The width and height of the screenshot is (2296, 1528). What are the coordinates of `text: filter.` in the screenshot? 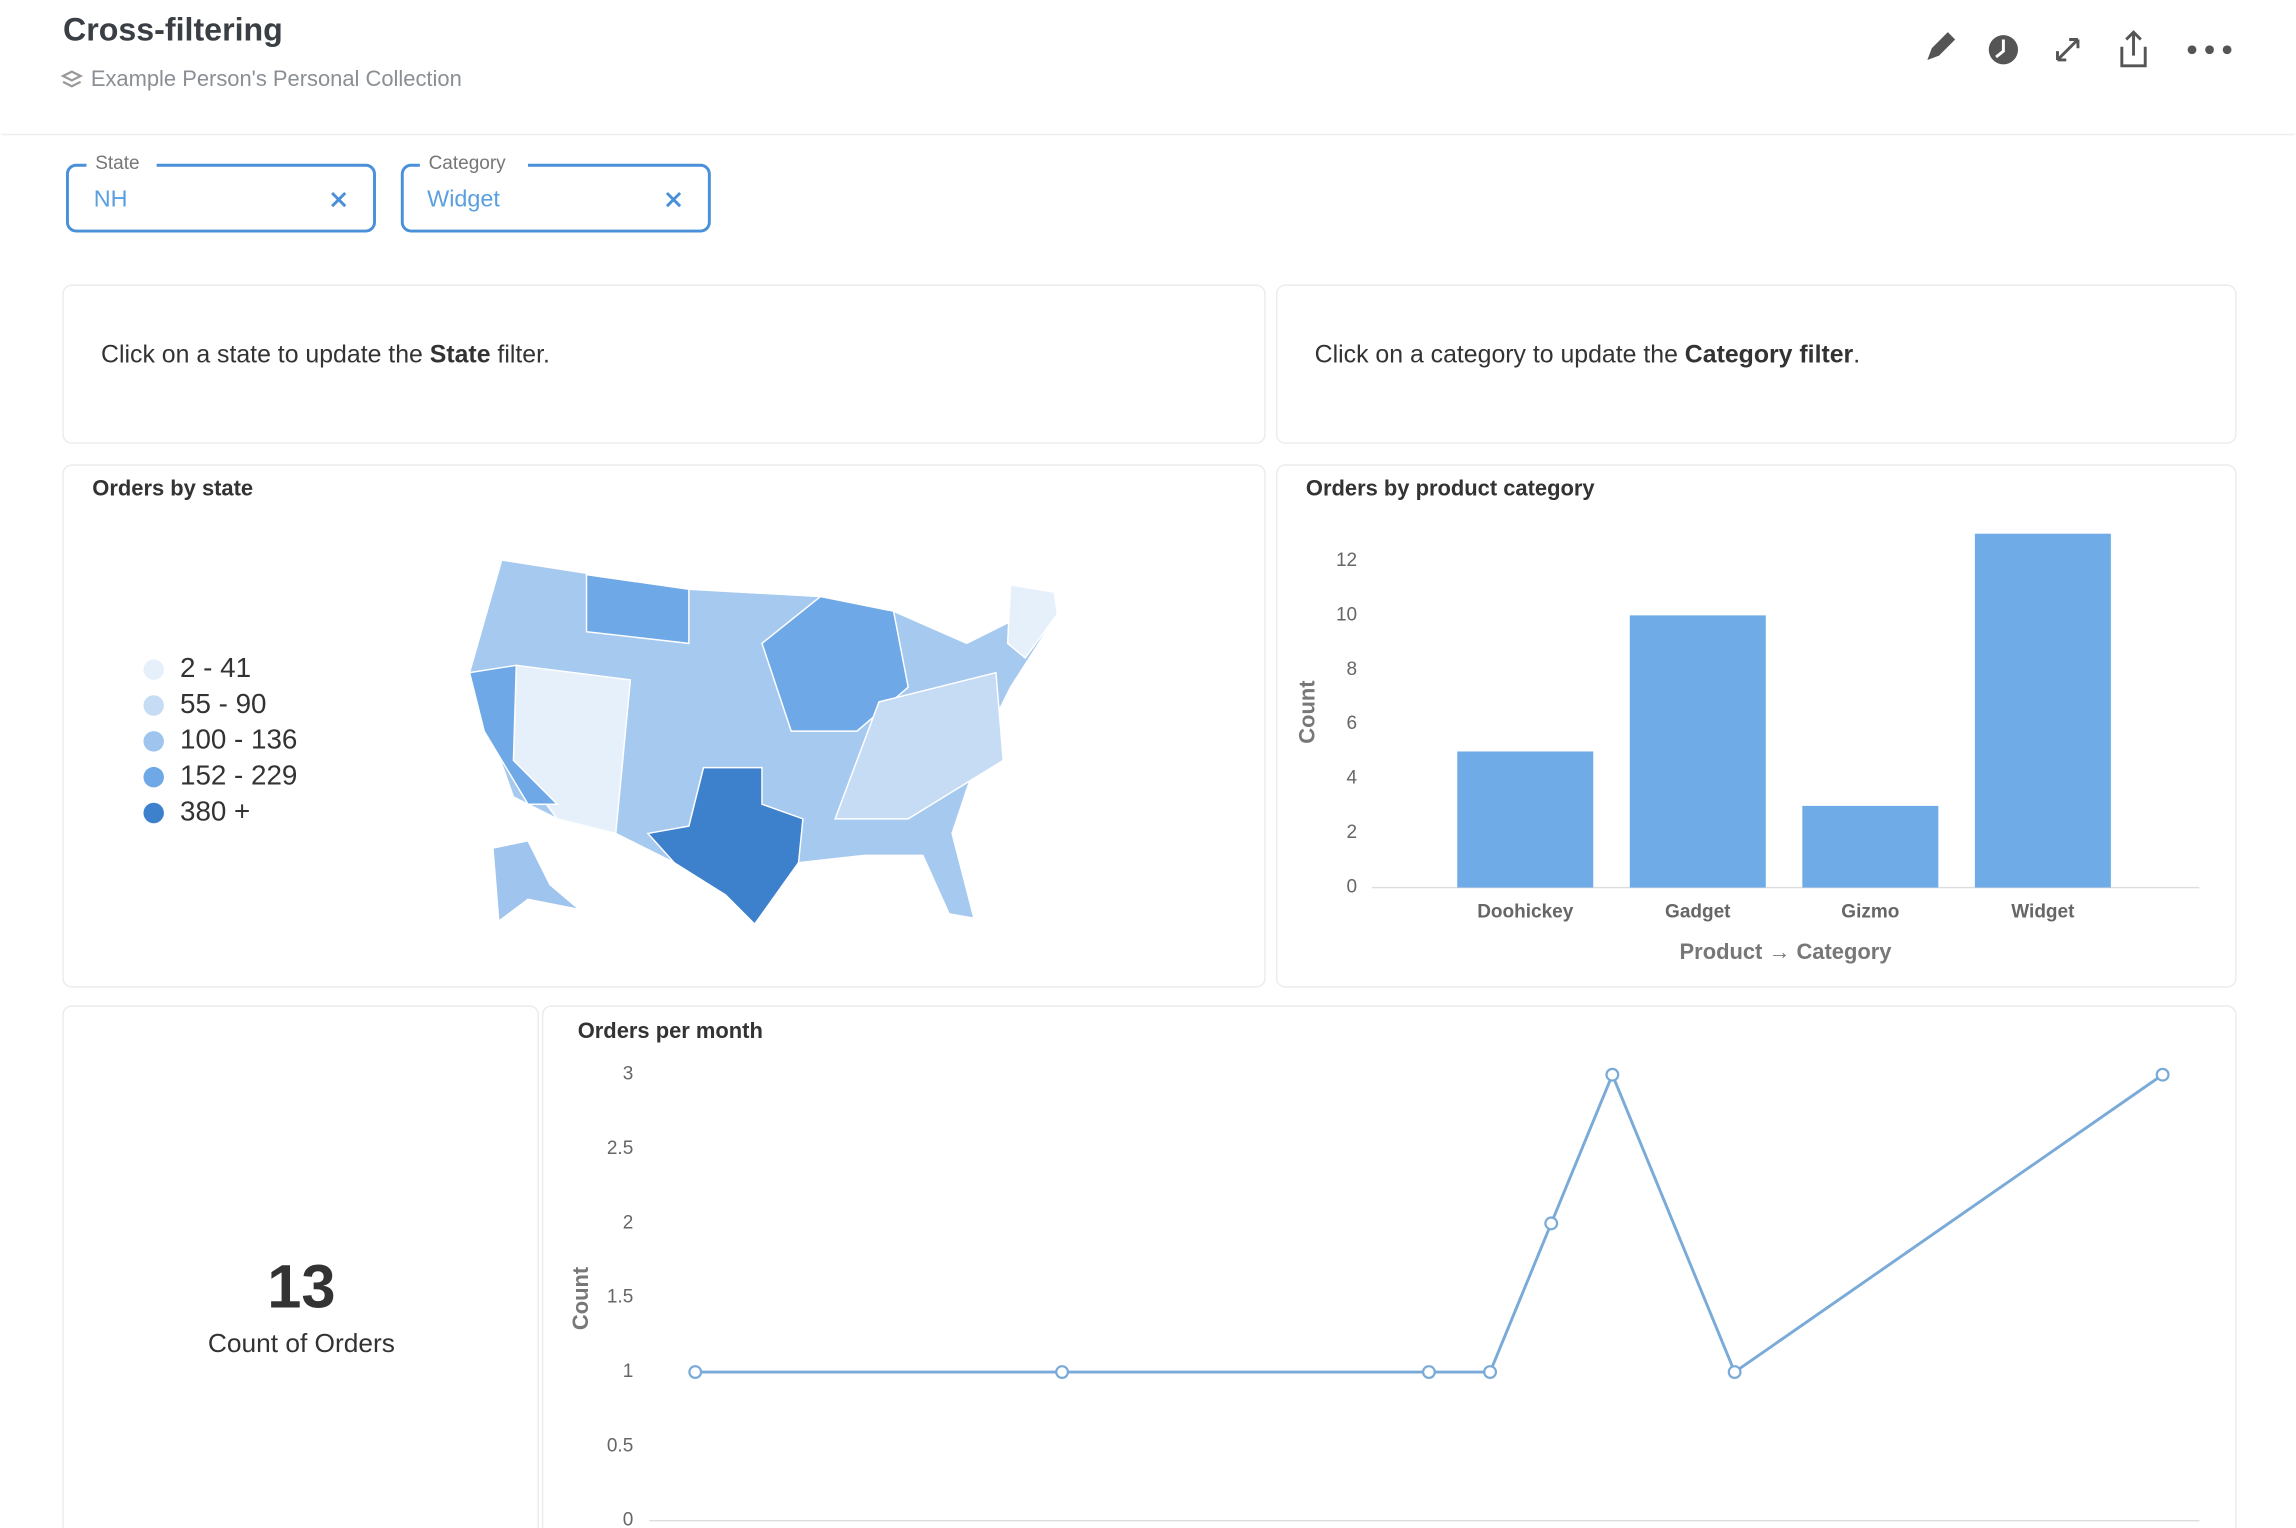 It's located at (520, 354).